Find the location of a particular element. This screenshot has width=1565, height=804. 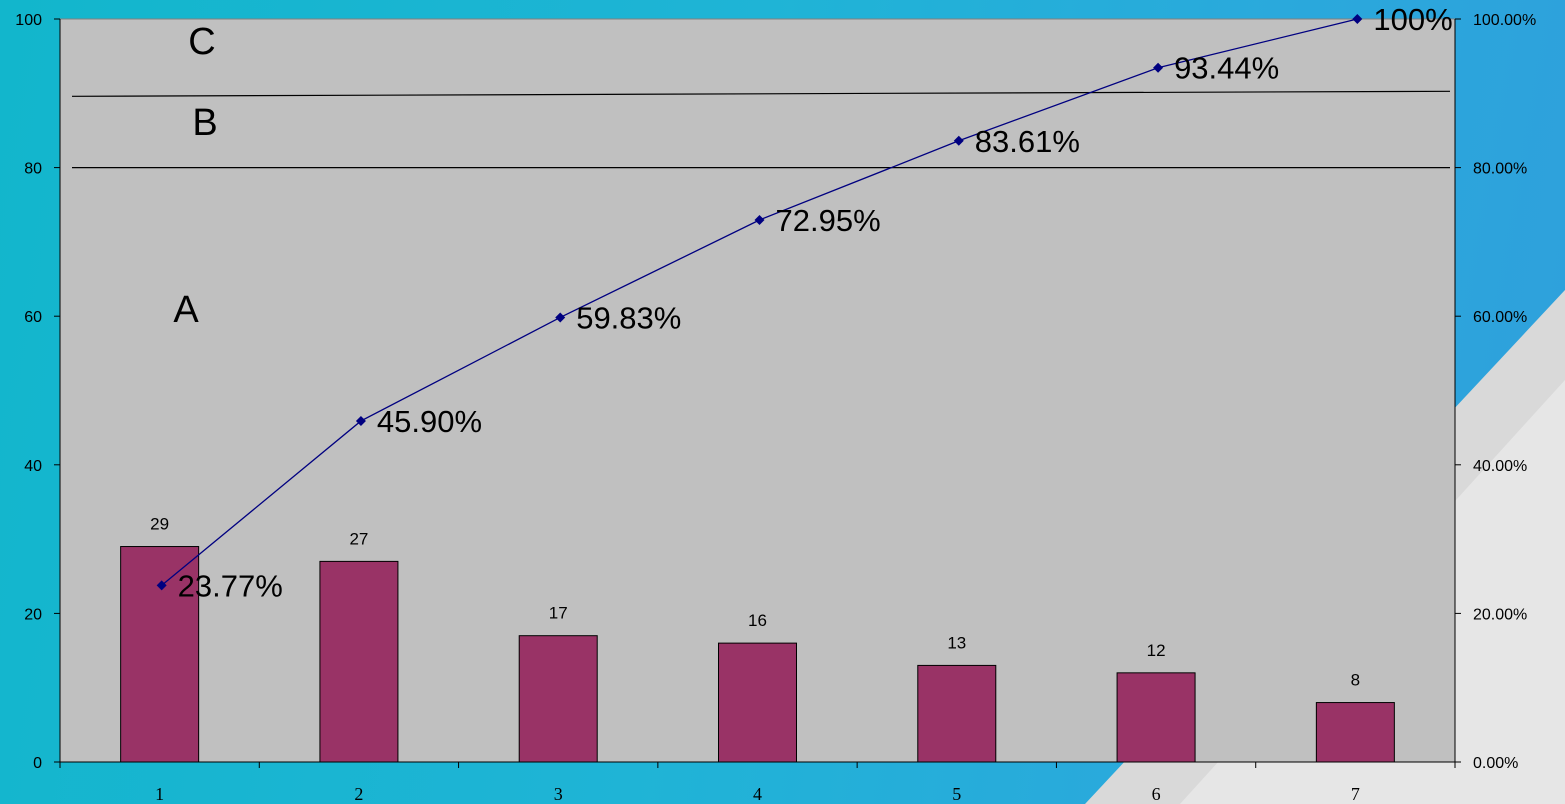

bar-label-3: 17 is located at coordinates (558, 613).